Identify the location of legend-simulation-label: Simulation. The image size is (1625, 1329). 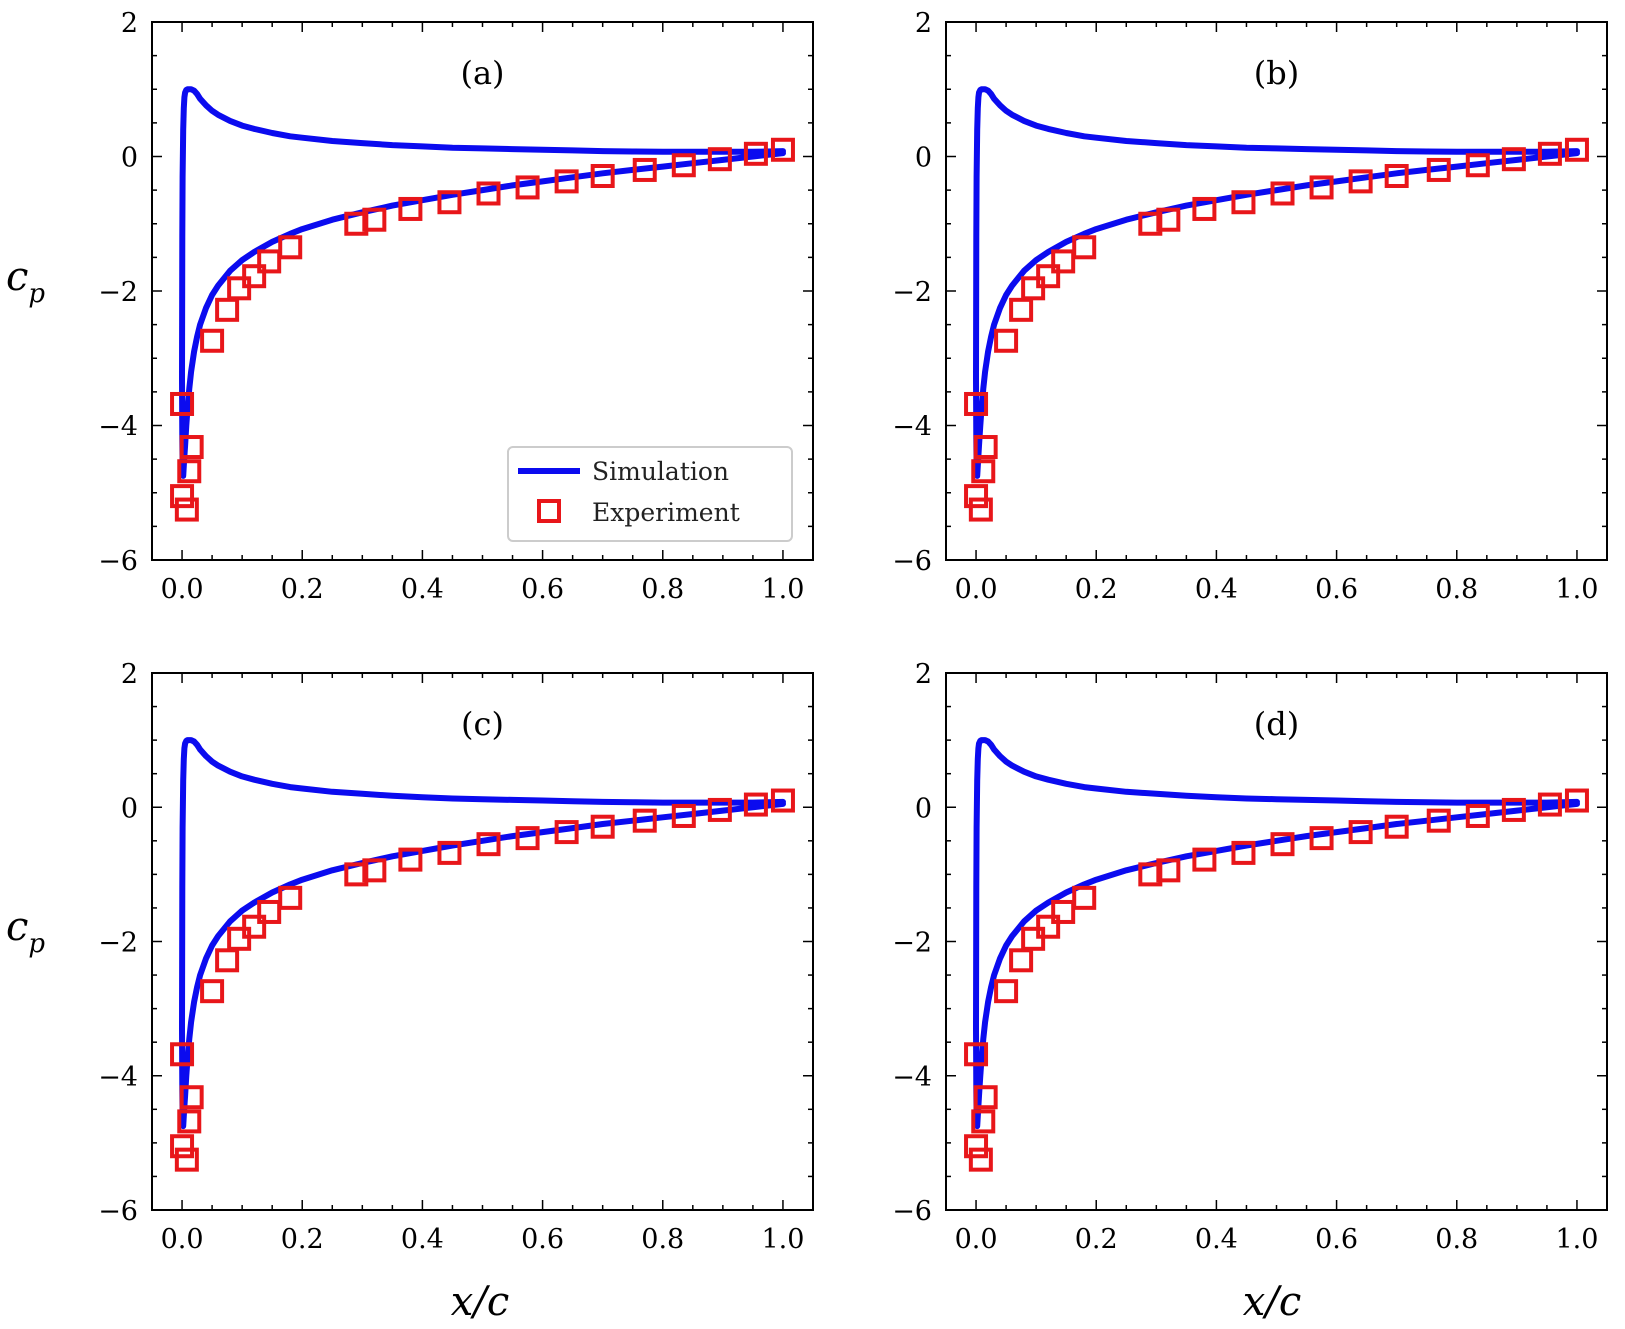
(660, 471).